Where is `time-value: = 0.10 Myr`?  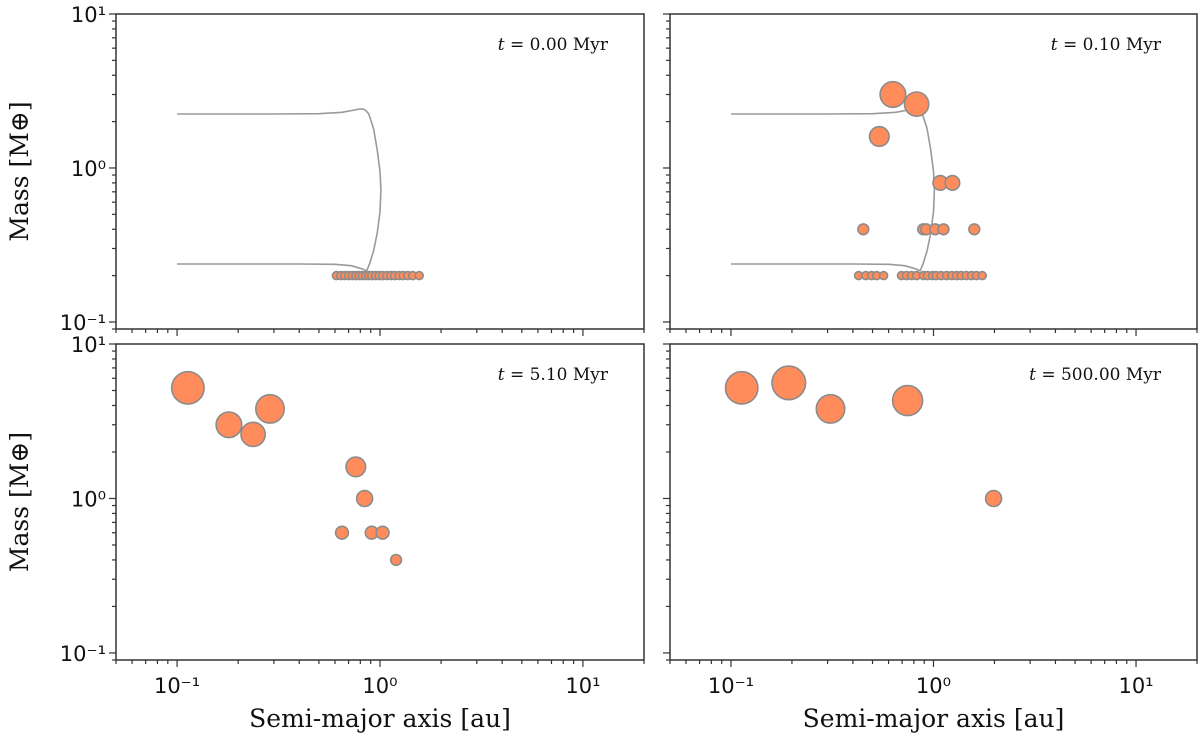 time-value: = 0.10 Myr is located at coordinates (1110, 45).